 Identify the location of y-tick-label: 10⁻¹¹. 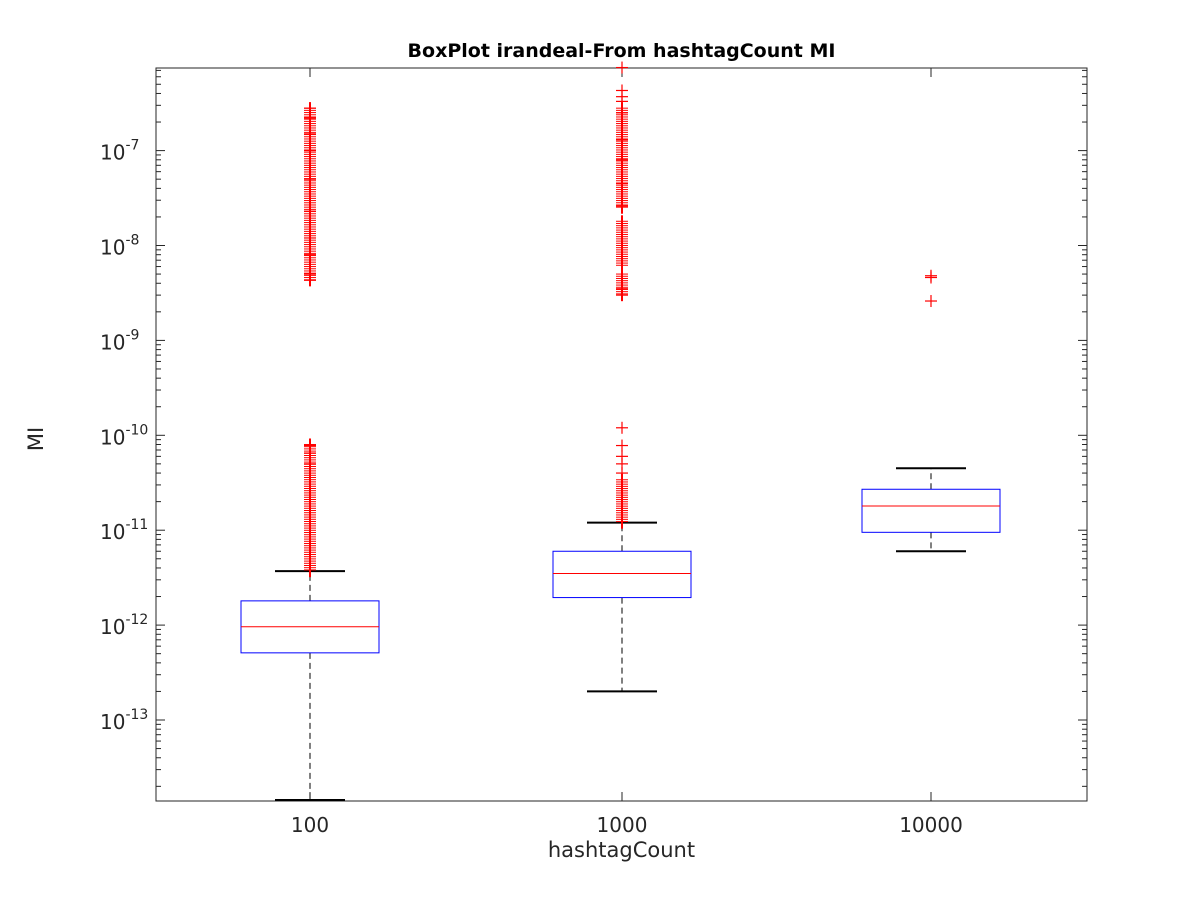
(124, 530).